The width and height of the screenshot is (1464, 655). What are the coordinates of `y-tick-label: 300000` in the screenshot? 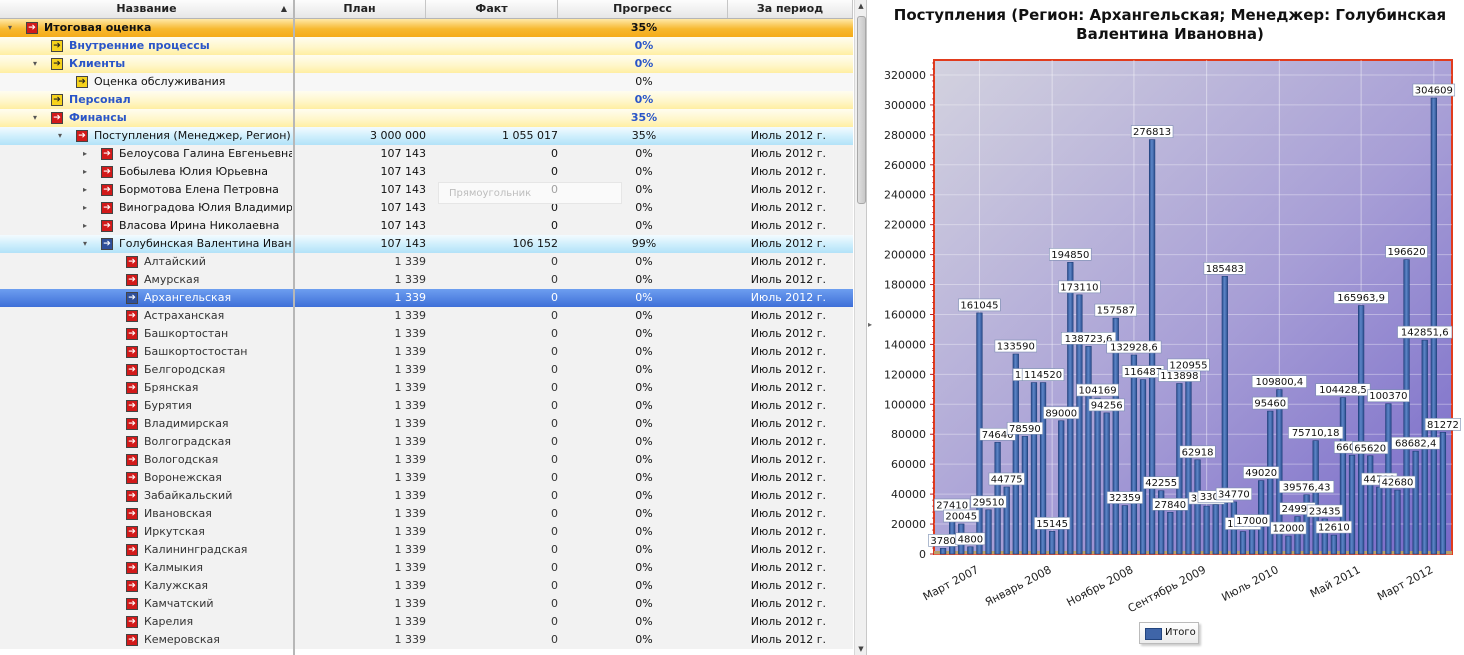 It's located at (905, 105).